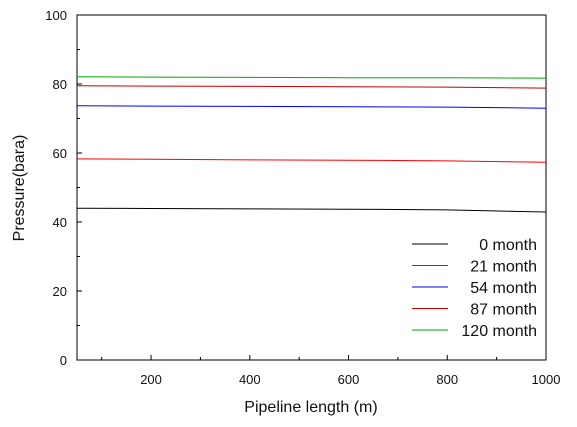 This screenshot has height=427, width=577. Describe the element at coordinates (60, 84) in the screenshot. I see `y-tick-label: 80` at that location.